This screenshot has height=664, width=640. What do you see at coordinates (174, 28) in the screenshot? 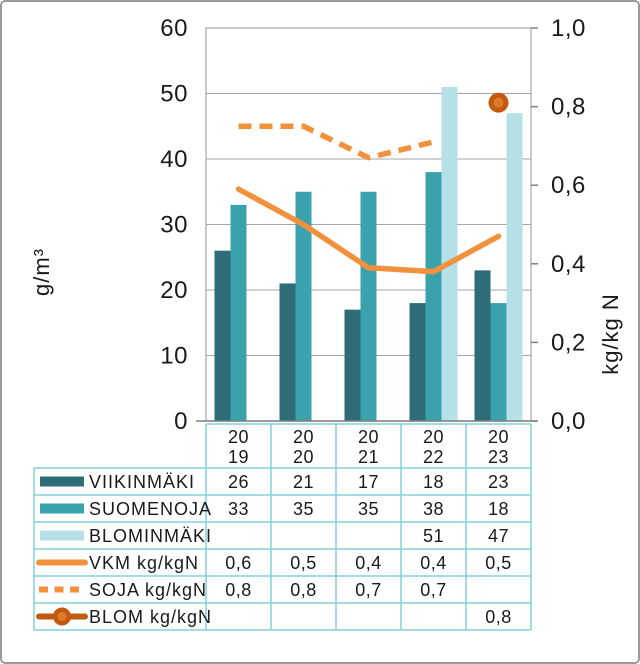
I see `left-axis-tick-label: 60` at bounding box center [174, 28].